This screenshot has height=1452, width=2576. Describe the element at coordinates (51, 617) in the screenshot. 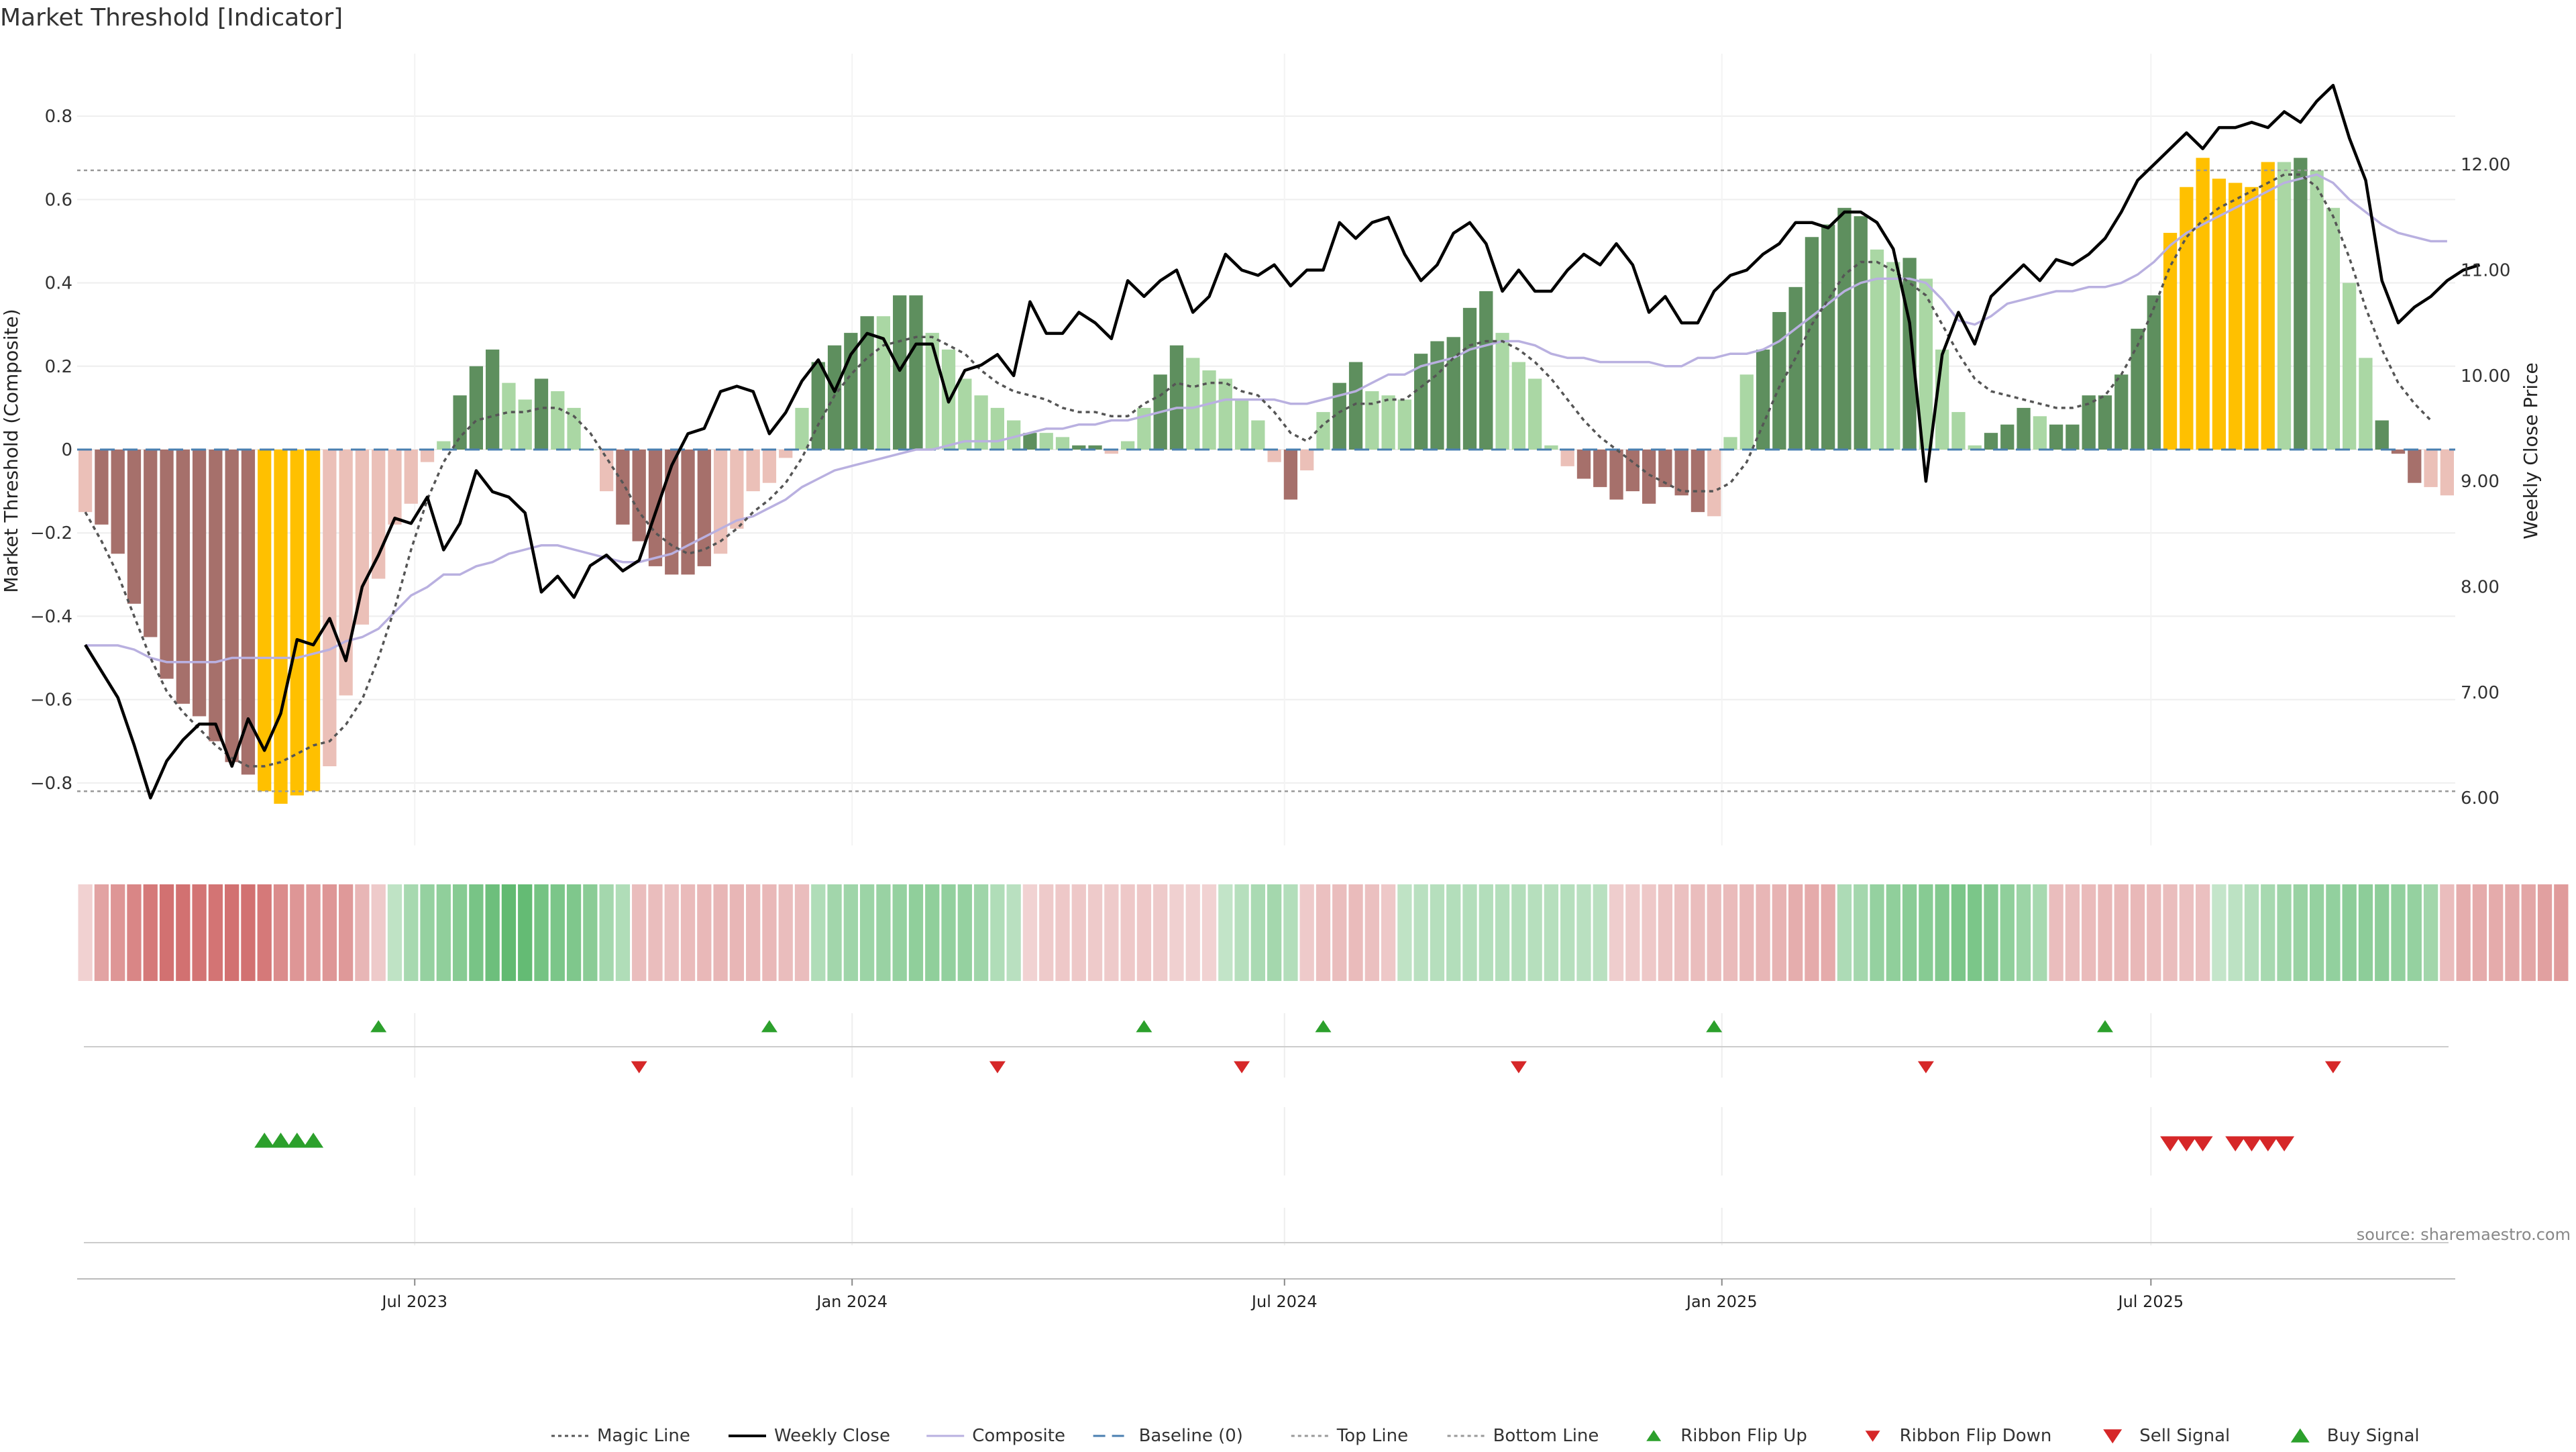

I see `y-tick-label: −0.4` at that location.